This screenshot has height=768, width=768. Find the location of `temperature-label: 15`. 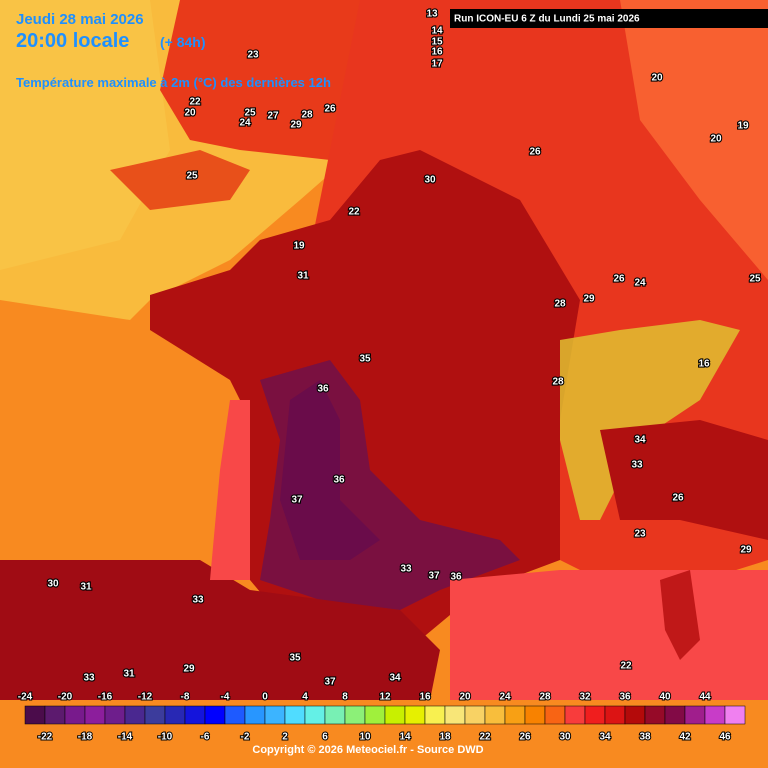

temperature-label: 15 is located at coordinates (437, 42).